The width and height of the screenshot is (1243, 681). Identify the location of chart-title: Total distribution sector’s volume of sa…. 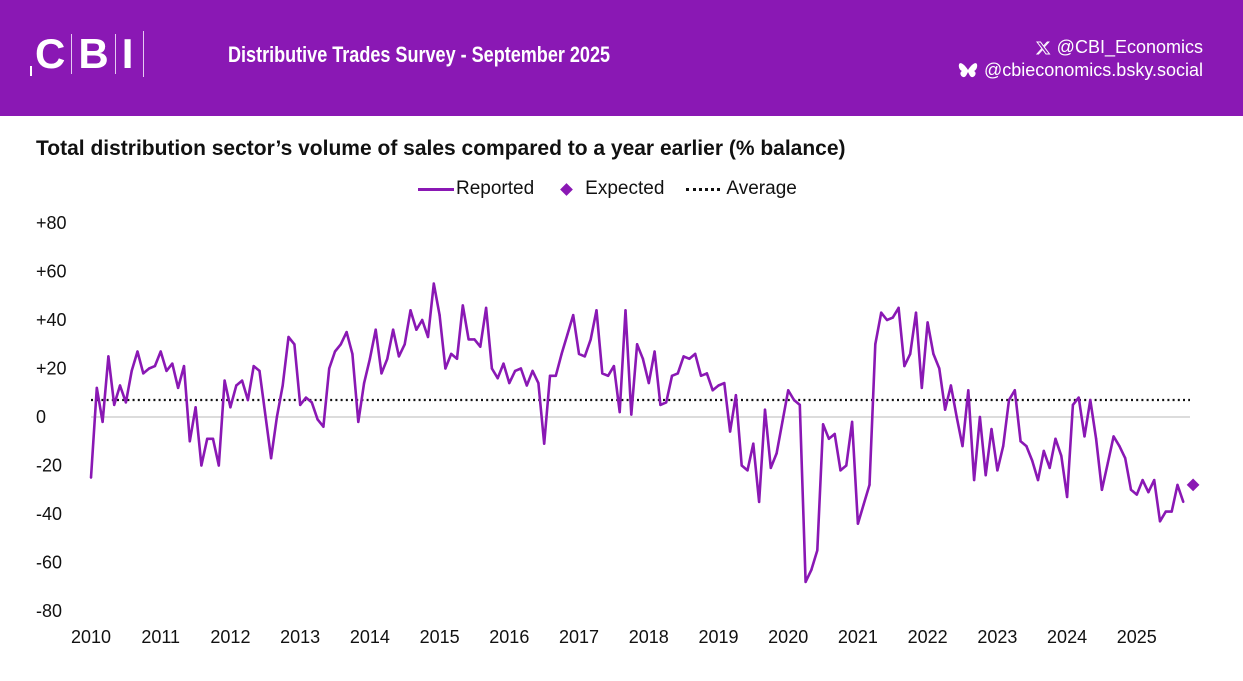
(441, 148).